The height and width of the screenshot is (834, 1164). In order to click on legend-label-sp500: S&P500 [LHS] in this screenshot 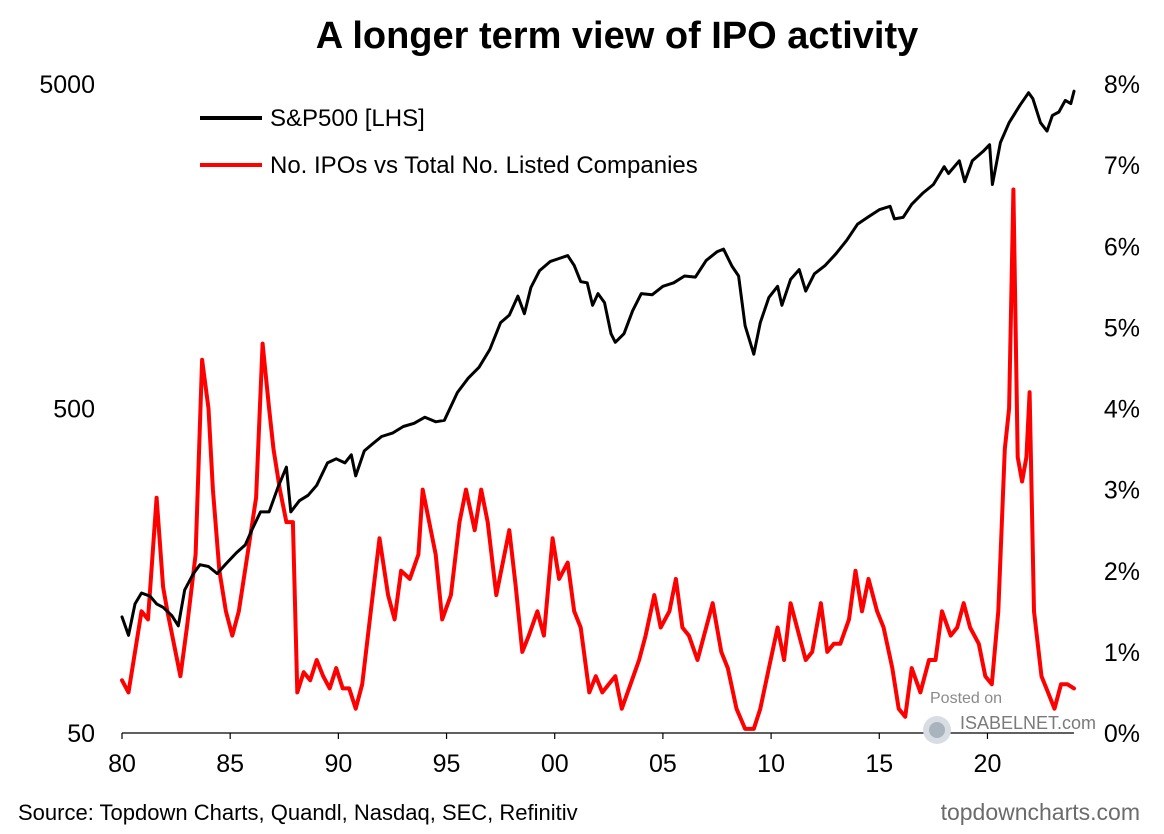, I will do `click(347, 118)`.